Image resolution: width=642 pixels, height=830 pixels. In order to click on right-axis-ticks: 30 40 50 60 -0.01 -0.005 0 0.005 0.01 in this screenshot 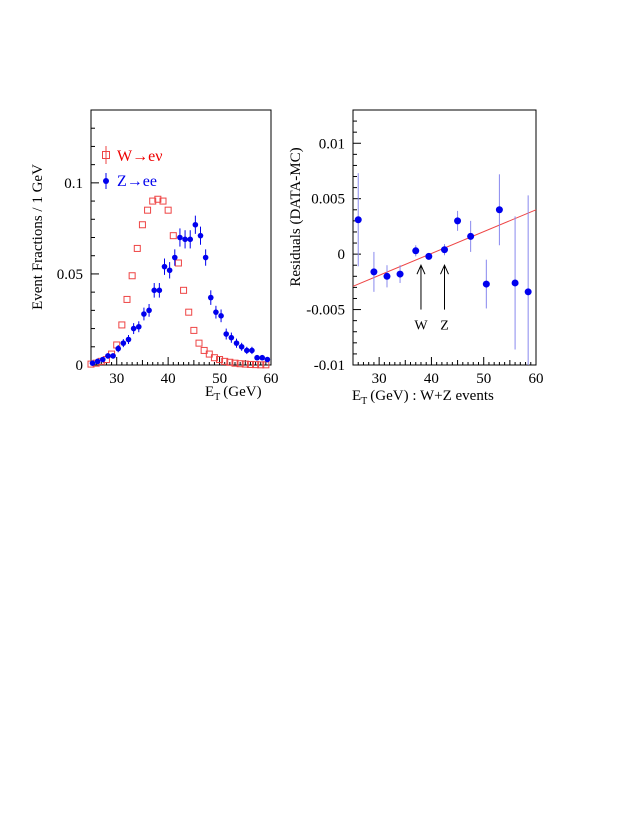, I will do `click(425, 248)`.